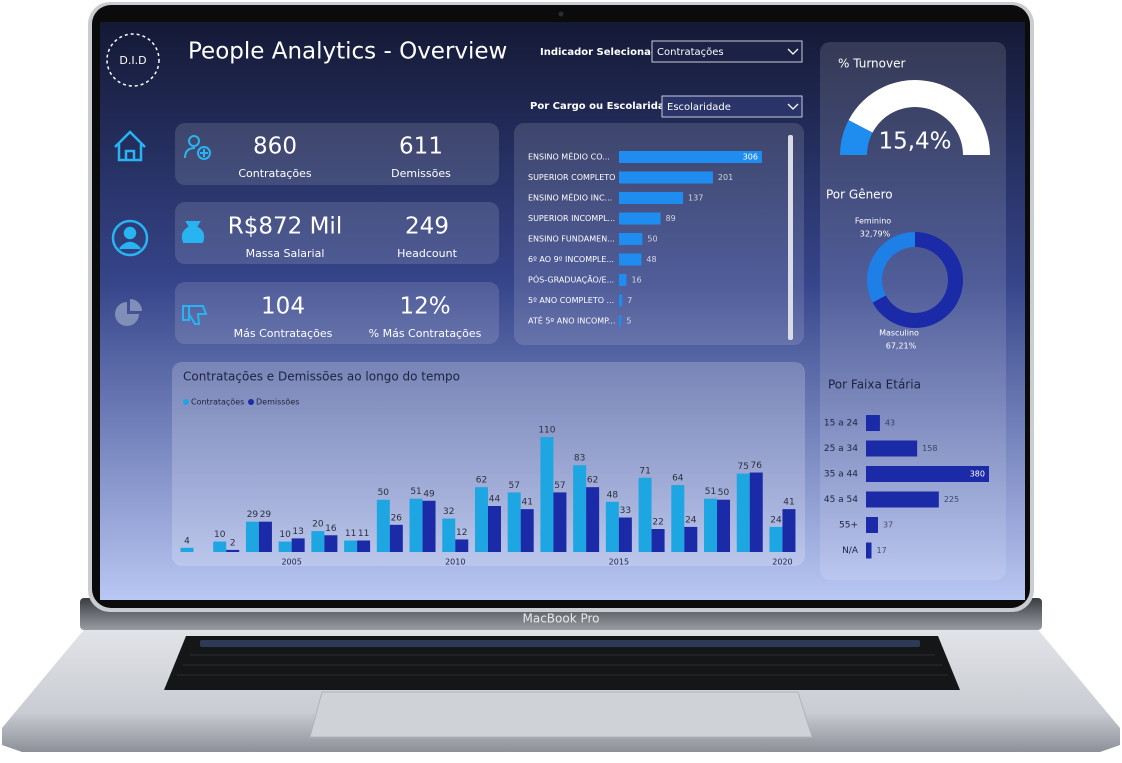  I want to click on logo-ring, so click(133, 60).